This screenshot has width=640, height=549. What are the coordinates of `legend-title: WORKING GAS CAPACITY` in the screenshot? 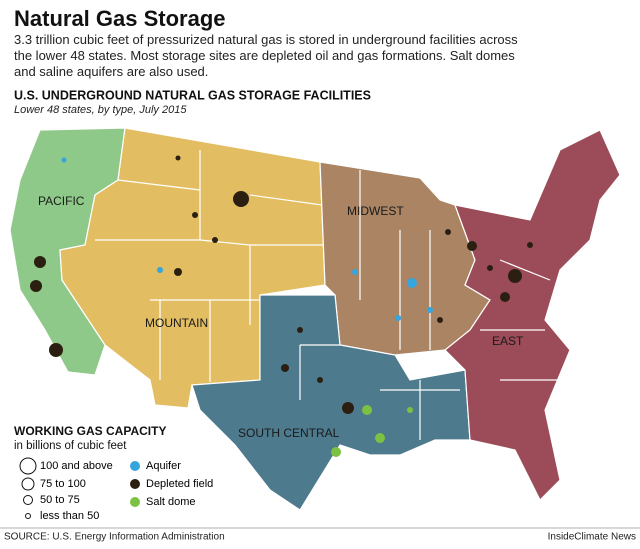 It's located at (90, 431).